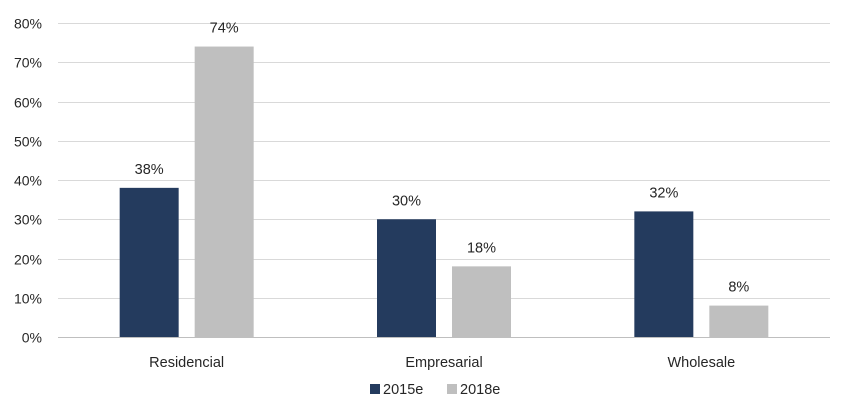 This screenshot has height=413, width=848. What do you see at coordinates (406, 201) in the screenshot?
I see `data-label: 30%` at bounding box center [406, 201].